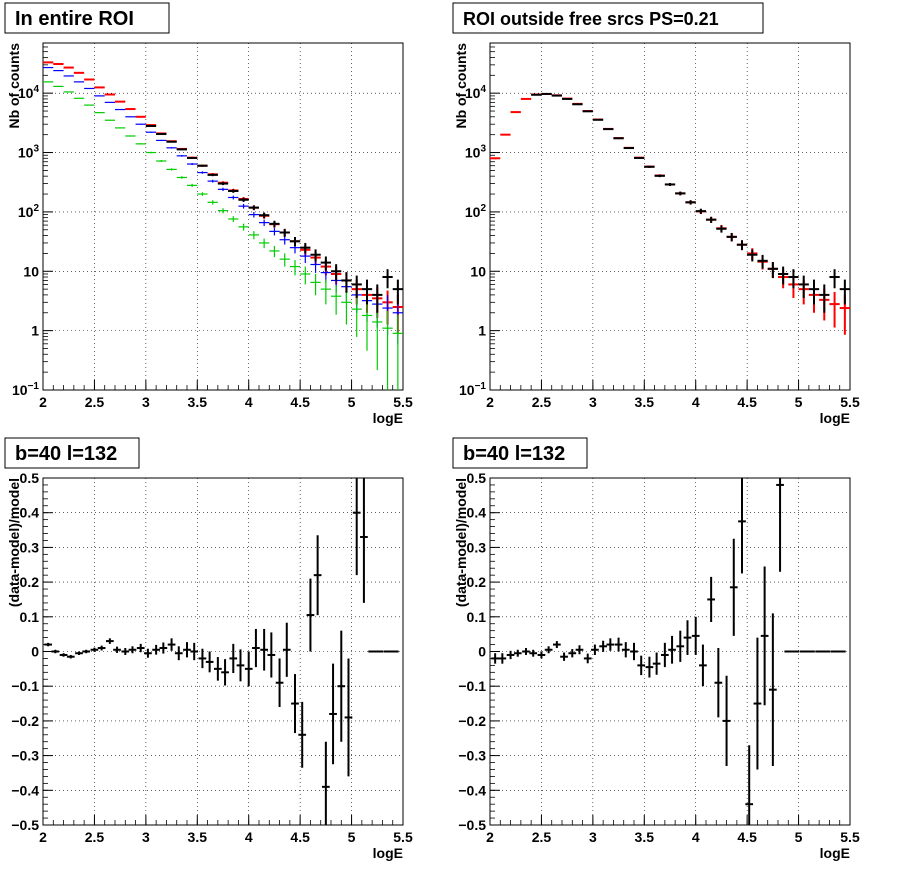 Image resolution: width=898 pixels, height=871 pixels. I want to click on plot-title: ROI outside free srcs PS=0.21, so click(591, 19).